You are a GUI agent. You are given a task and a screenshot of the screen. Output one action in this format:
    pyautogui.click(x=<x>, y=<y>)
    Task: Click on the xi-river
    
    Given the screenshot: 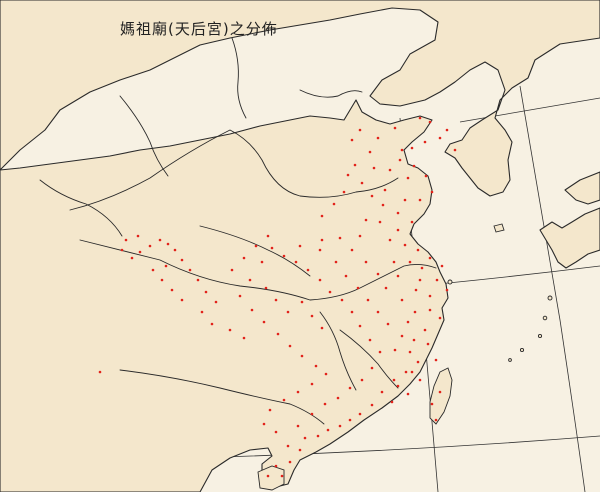 What is the action you would take?
    pyautogui.click(x=222, y=397)
    